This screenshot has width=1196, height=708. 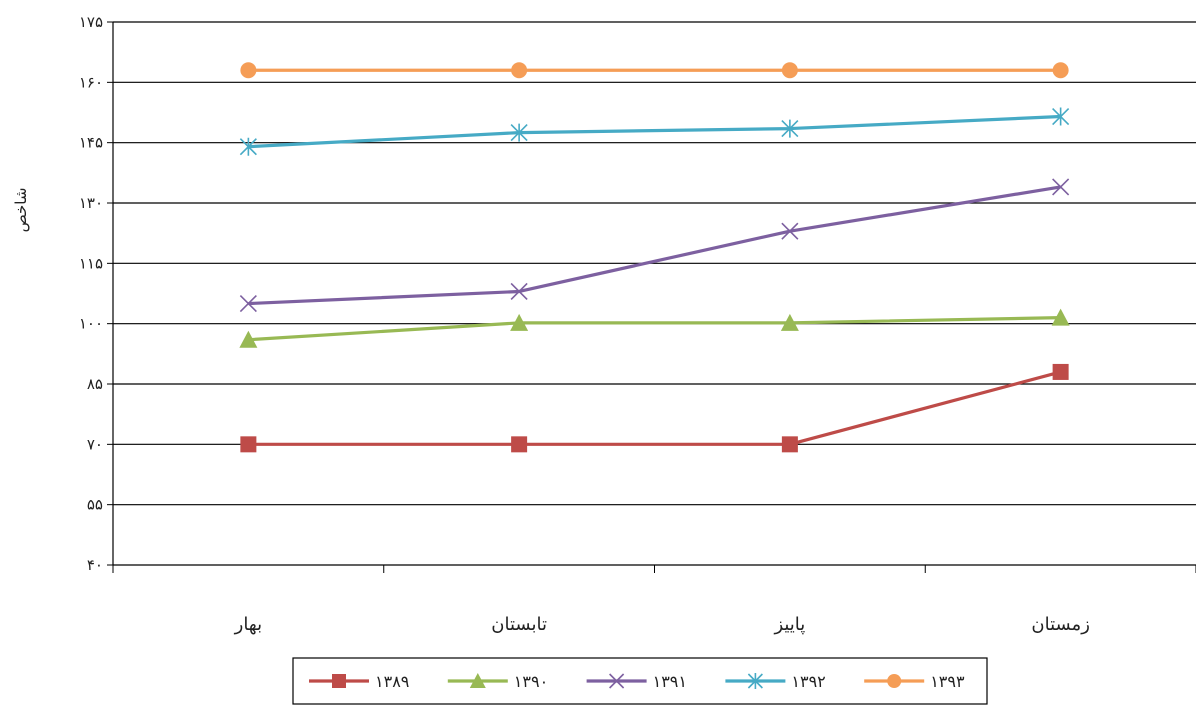 What do you see at coordinates (359, 681) in the screenshot?
I see `legend-item: ۱۳۸۹` at bounding box center [359, 681].